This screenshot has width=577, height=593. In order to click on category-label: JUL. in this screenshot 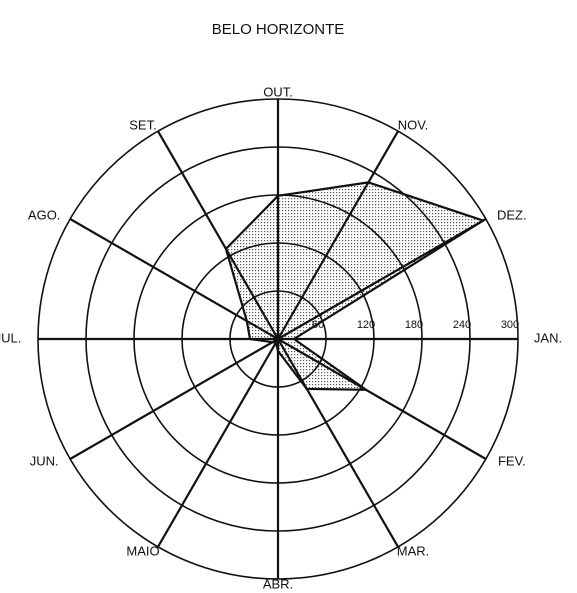, I will do `click(10, 337)`.